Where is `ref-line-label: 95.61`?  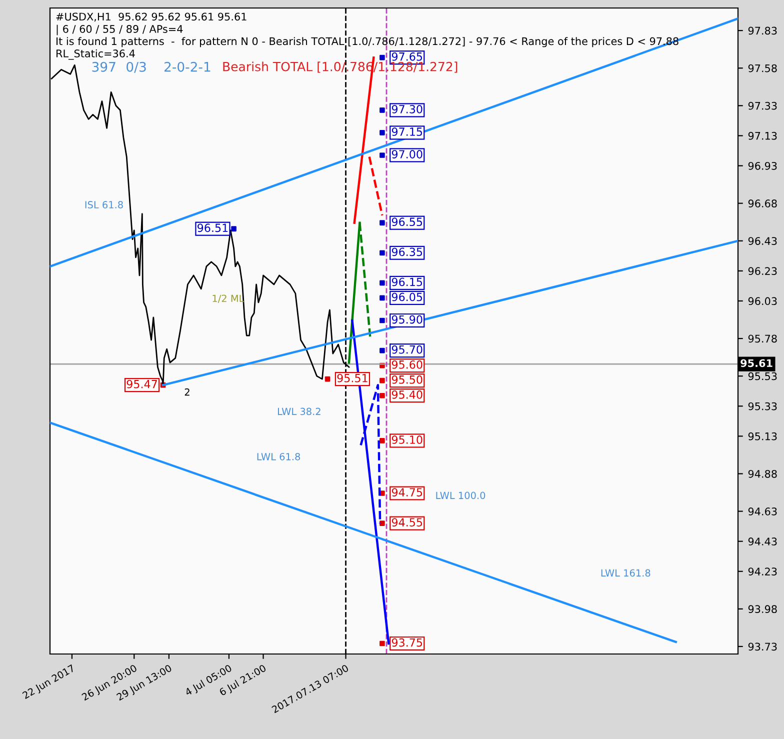
ref-line-label: 95.61 is located at coordinates (756, 363).